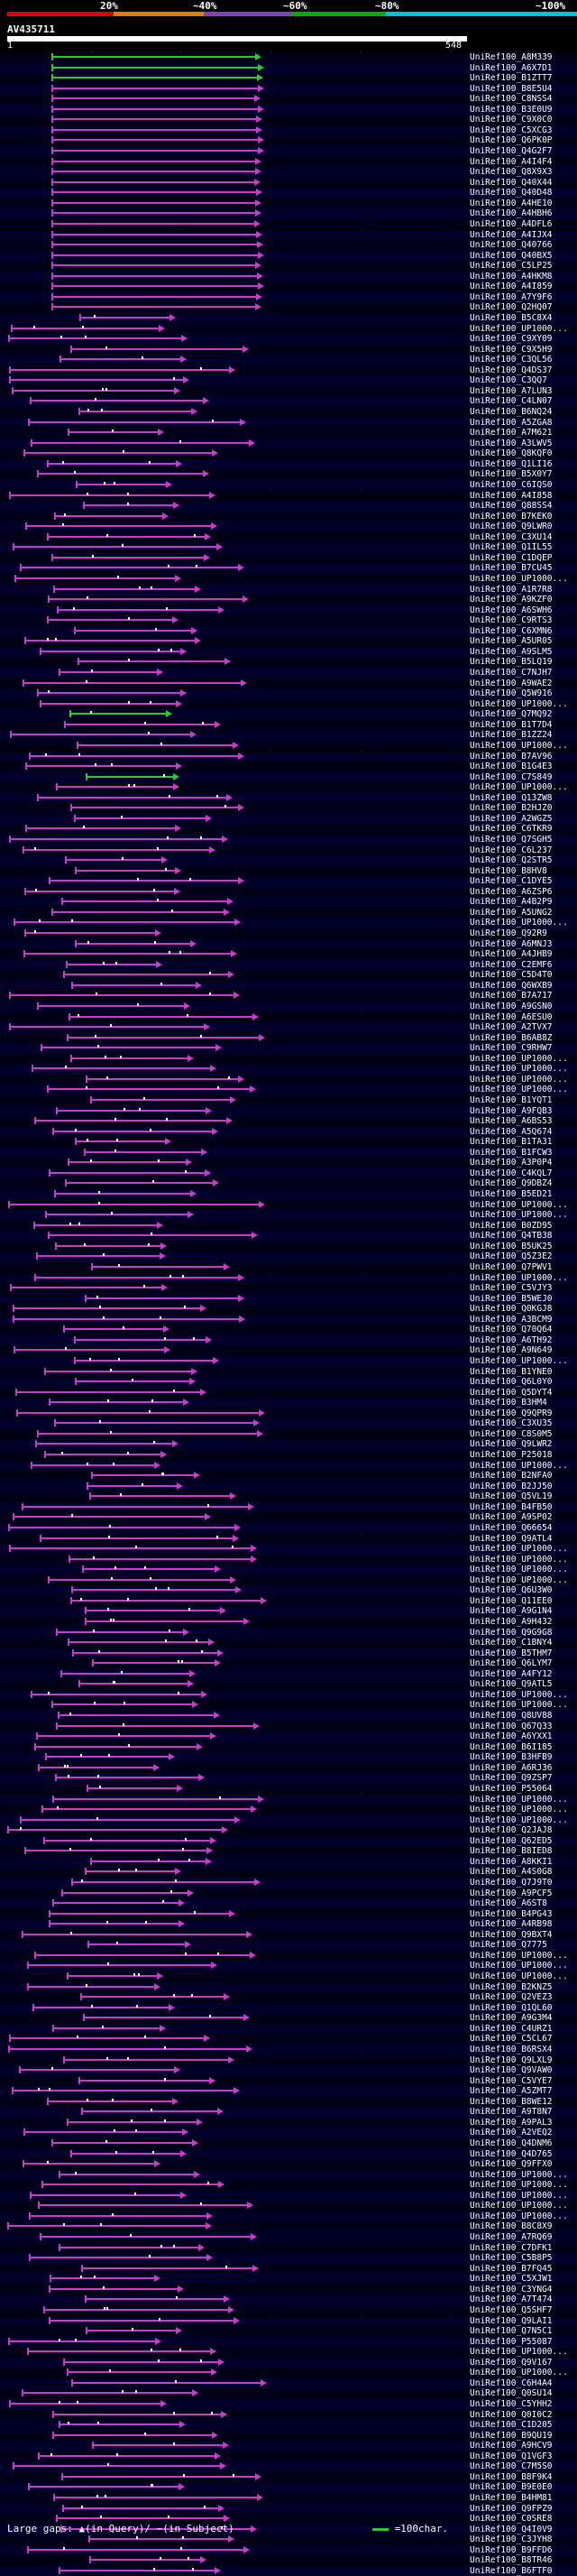  What do you see at coordinates (512, 2446) in the screenshot?
I see `hit-subject-link: UniRef100_A9HCV9` at bounding box center [512, 2446].